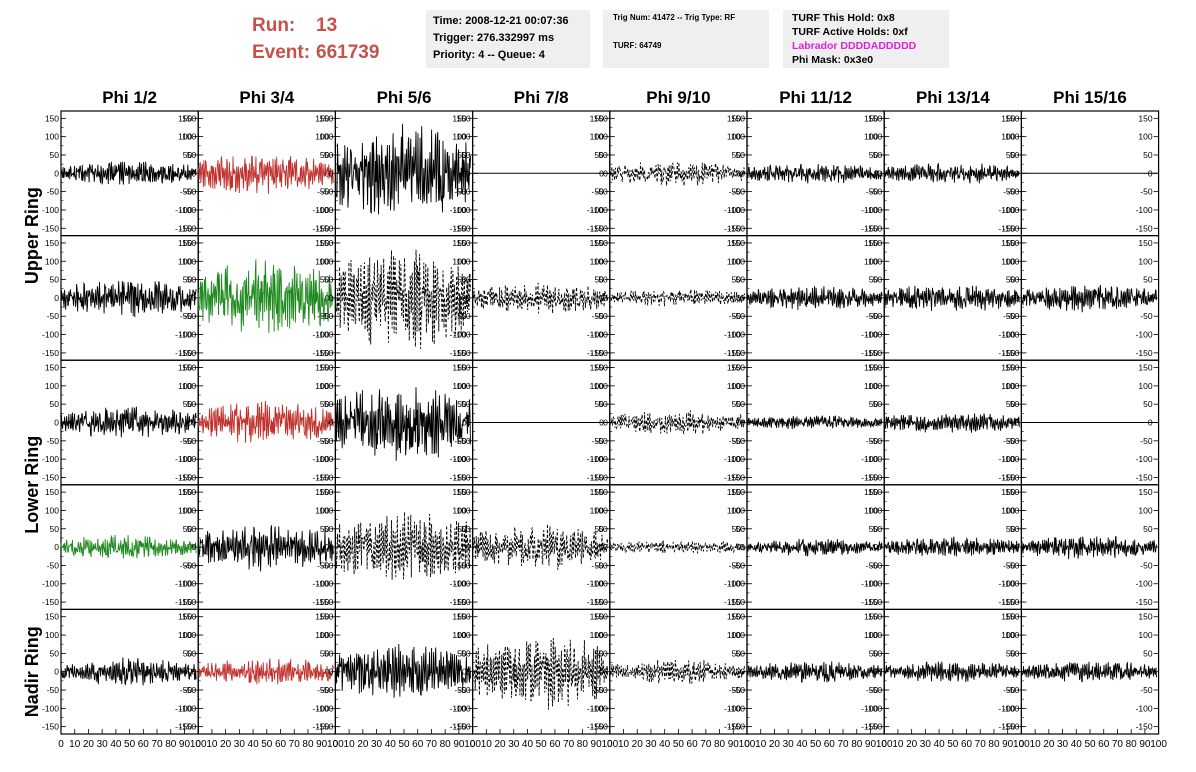 This screenshot has height=772, width=1196. I want to click on column-title: Phi 15/16, so click(1090, 97).